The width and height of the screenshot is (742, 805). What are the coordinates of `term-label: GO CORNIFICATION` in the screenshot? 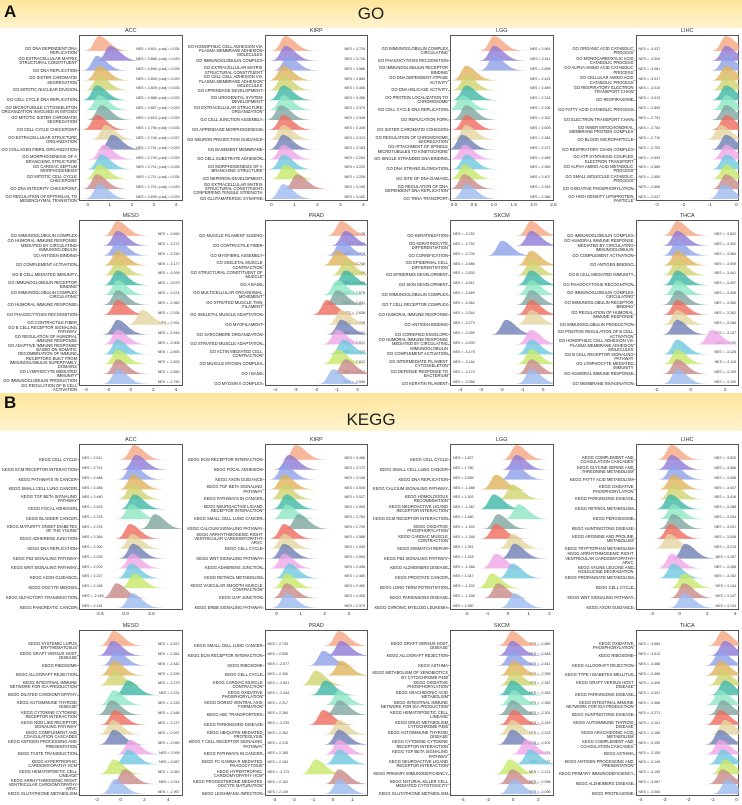 It's located at (428, 255).